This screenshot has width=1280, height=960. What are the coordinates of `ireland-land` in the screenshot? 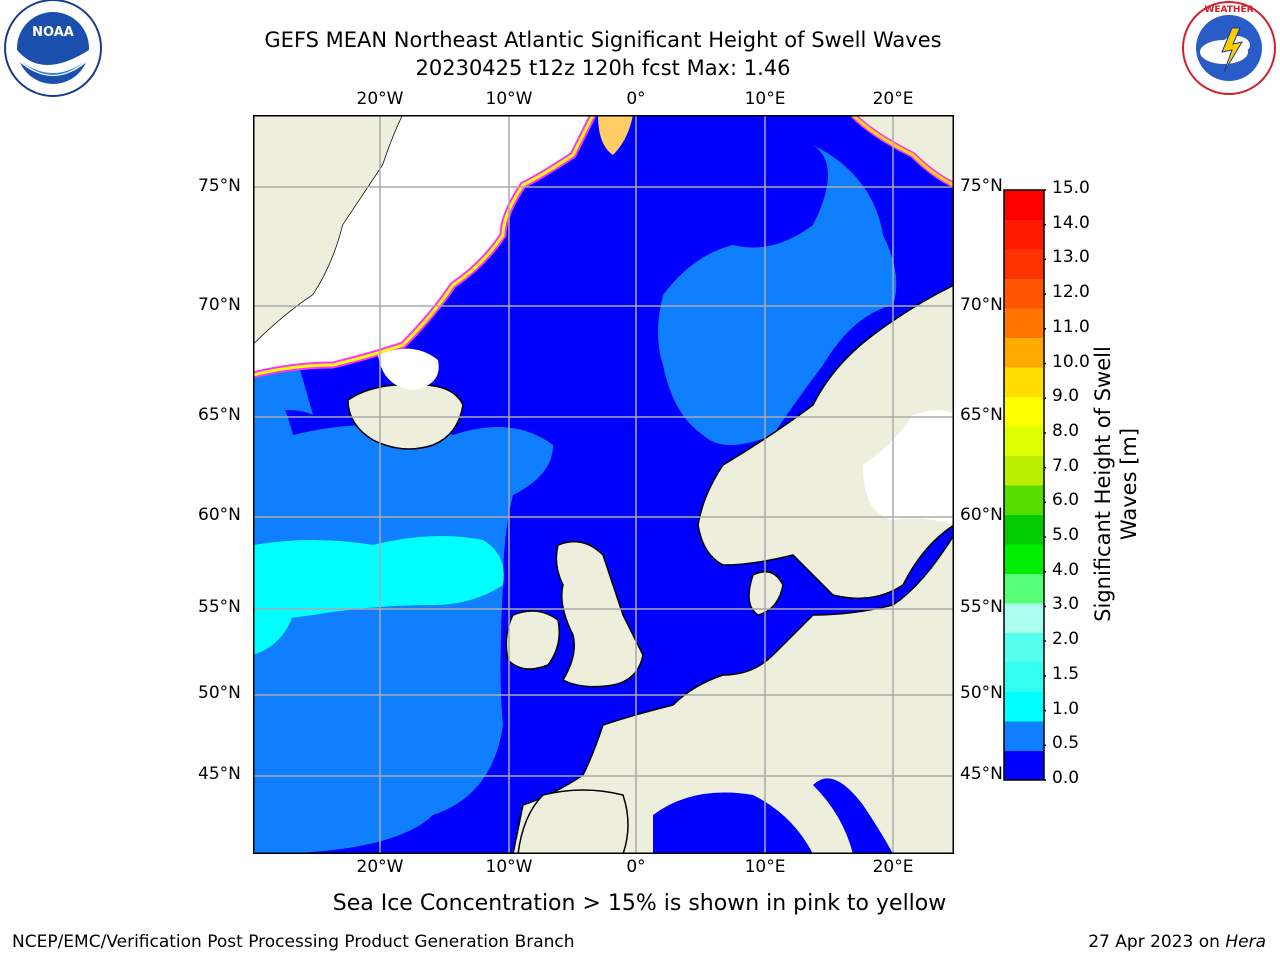 It's located at (532, 640).